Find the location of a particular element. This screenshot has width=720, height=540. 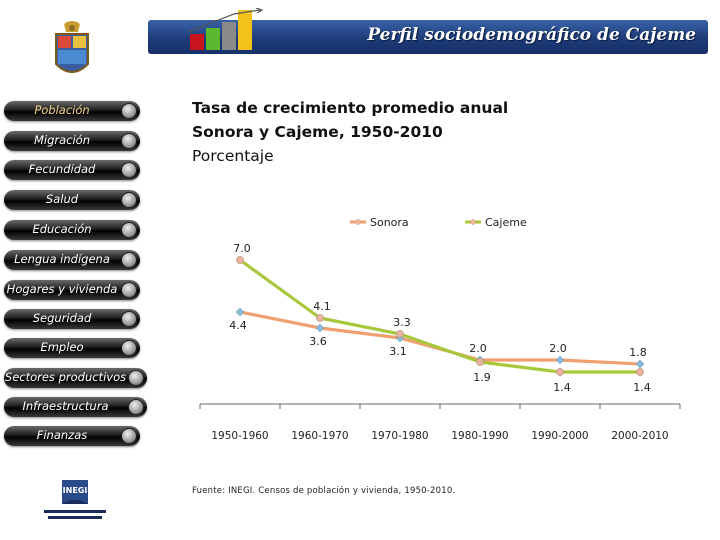

nav-poblacion: Población is located at coordinates (72, 111).